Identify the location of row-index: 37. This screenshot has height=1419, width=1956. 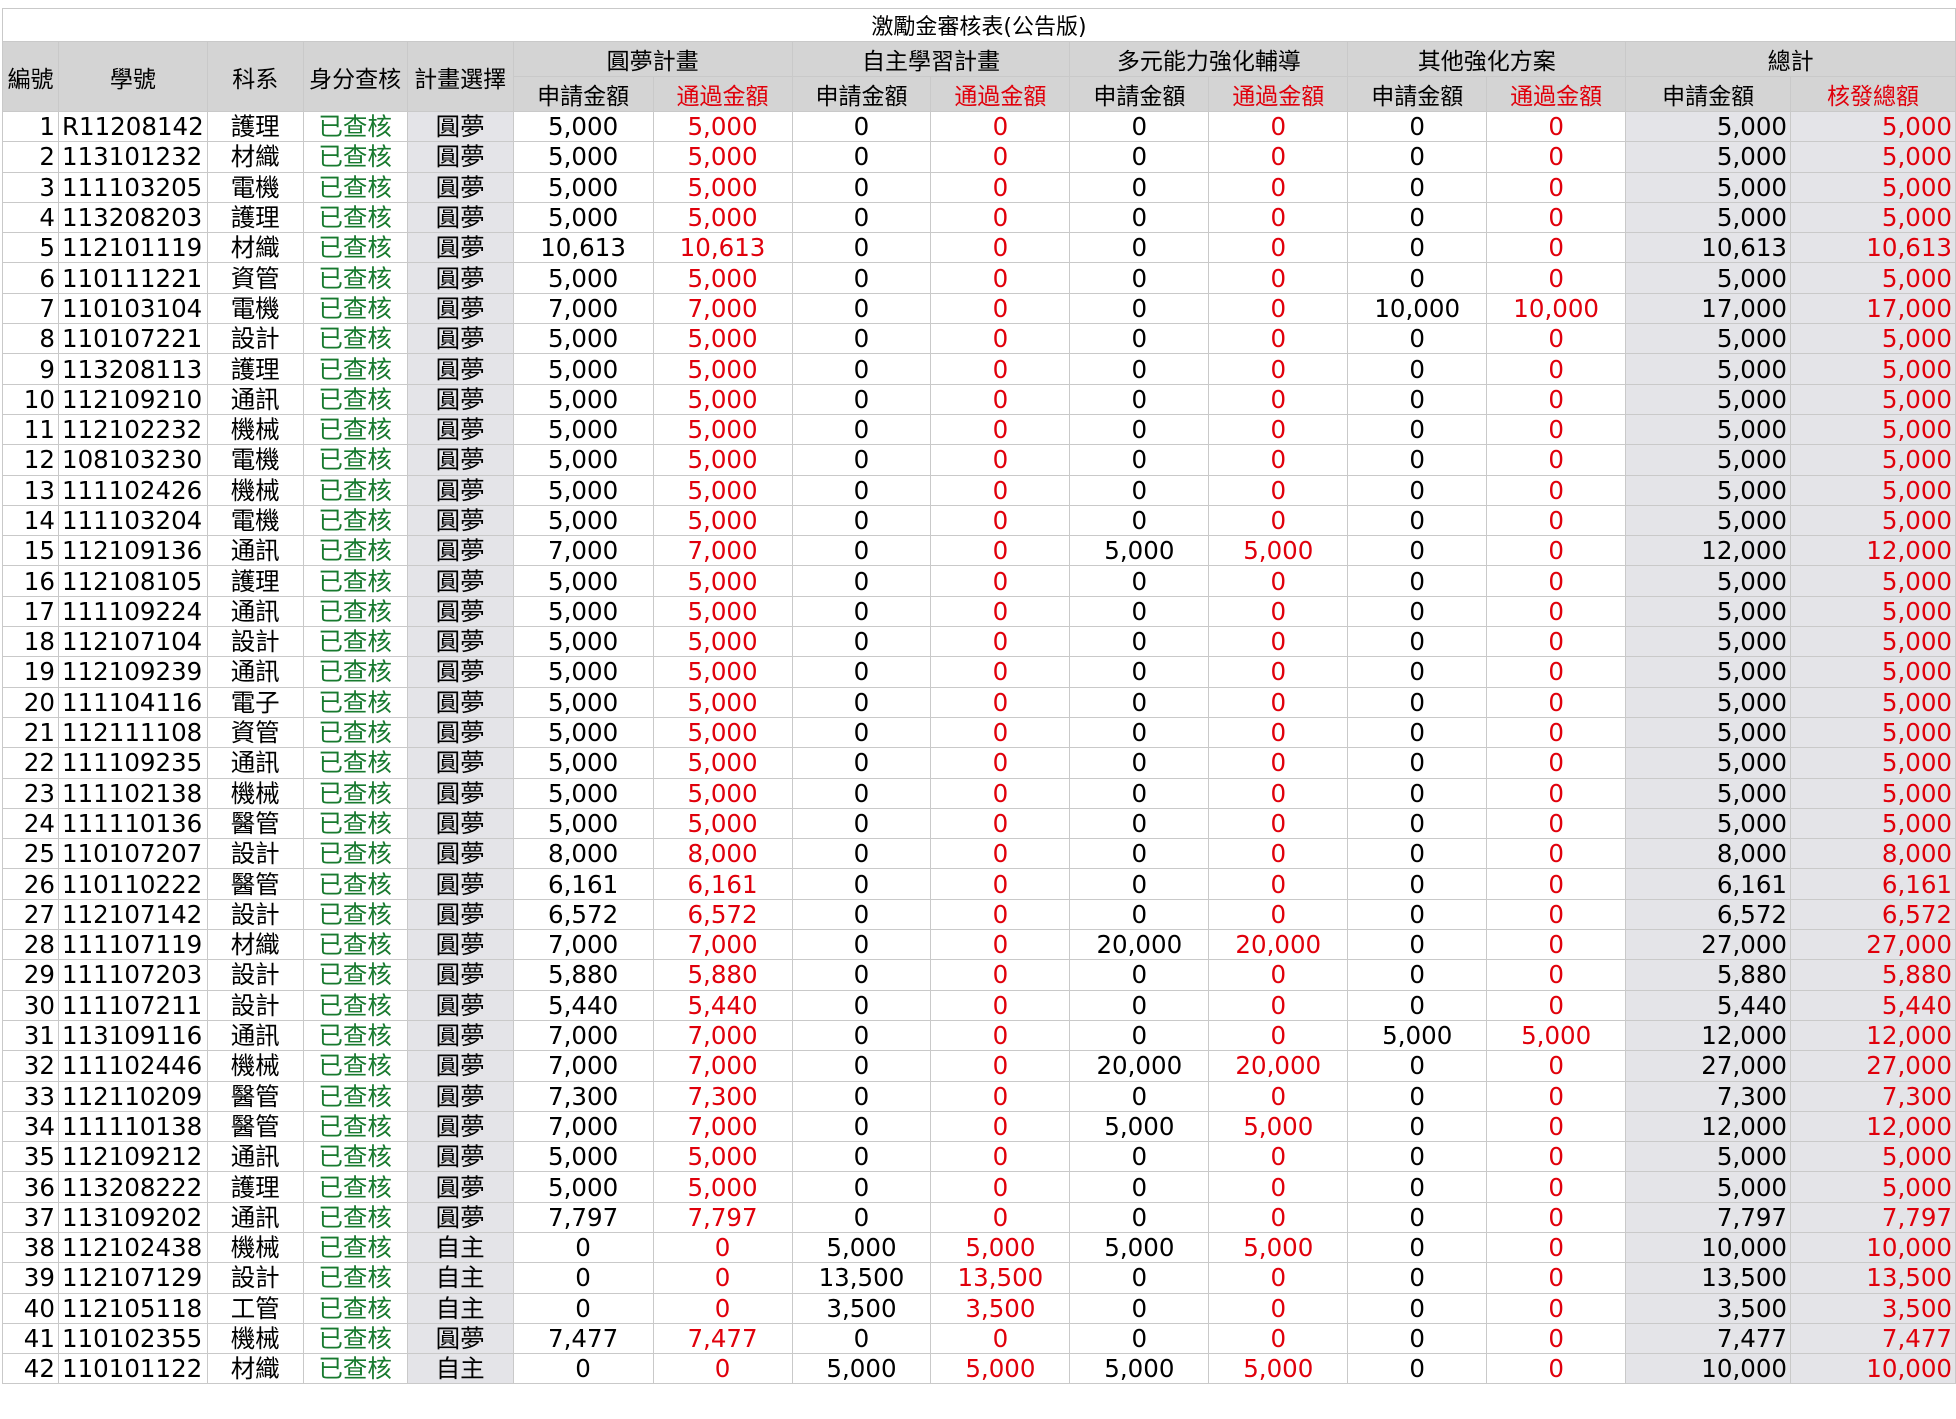
(30, 1217).